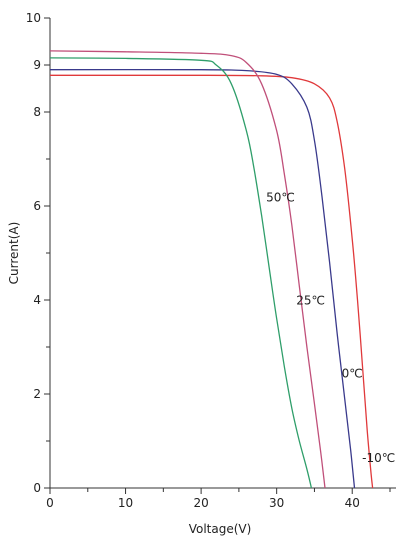 The image size is (414, 538). Describe the element at coordinates (37, 300) in the screenshot. I see `y-tick-label: 4` at that location.